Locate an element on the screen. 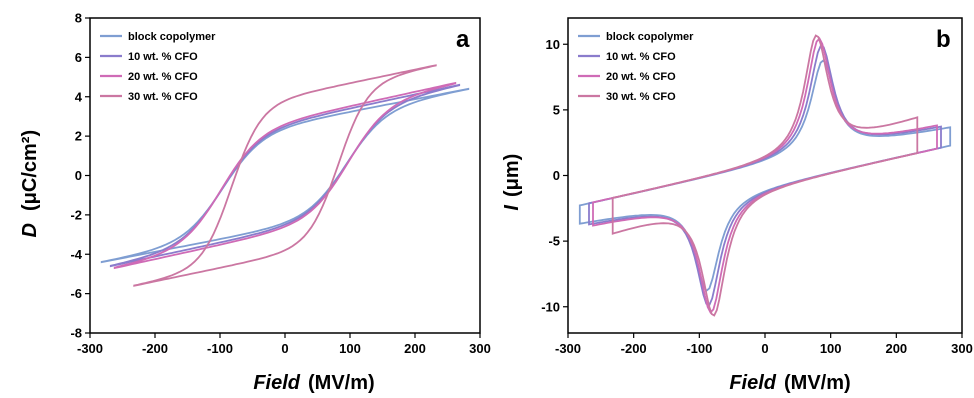 The width and height of the screenshot is (974, 398). panel-a-ytick-label: 8 is located at coordinates (78, 18).